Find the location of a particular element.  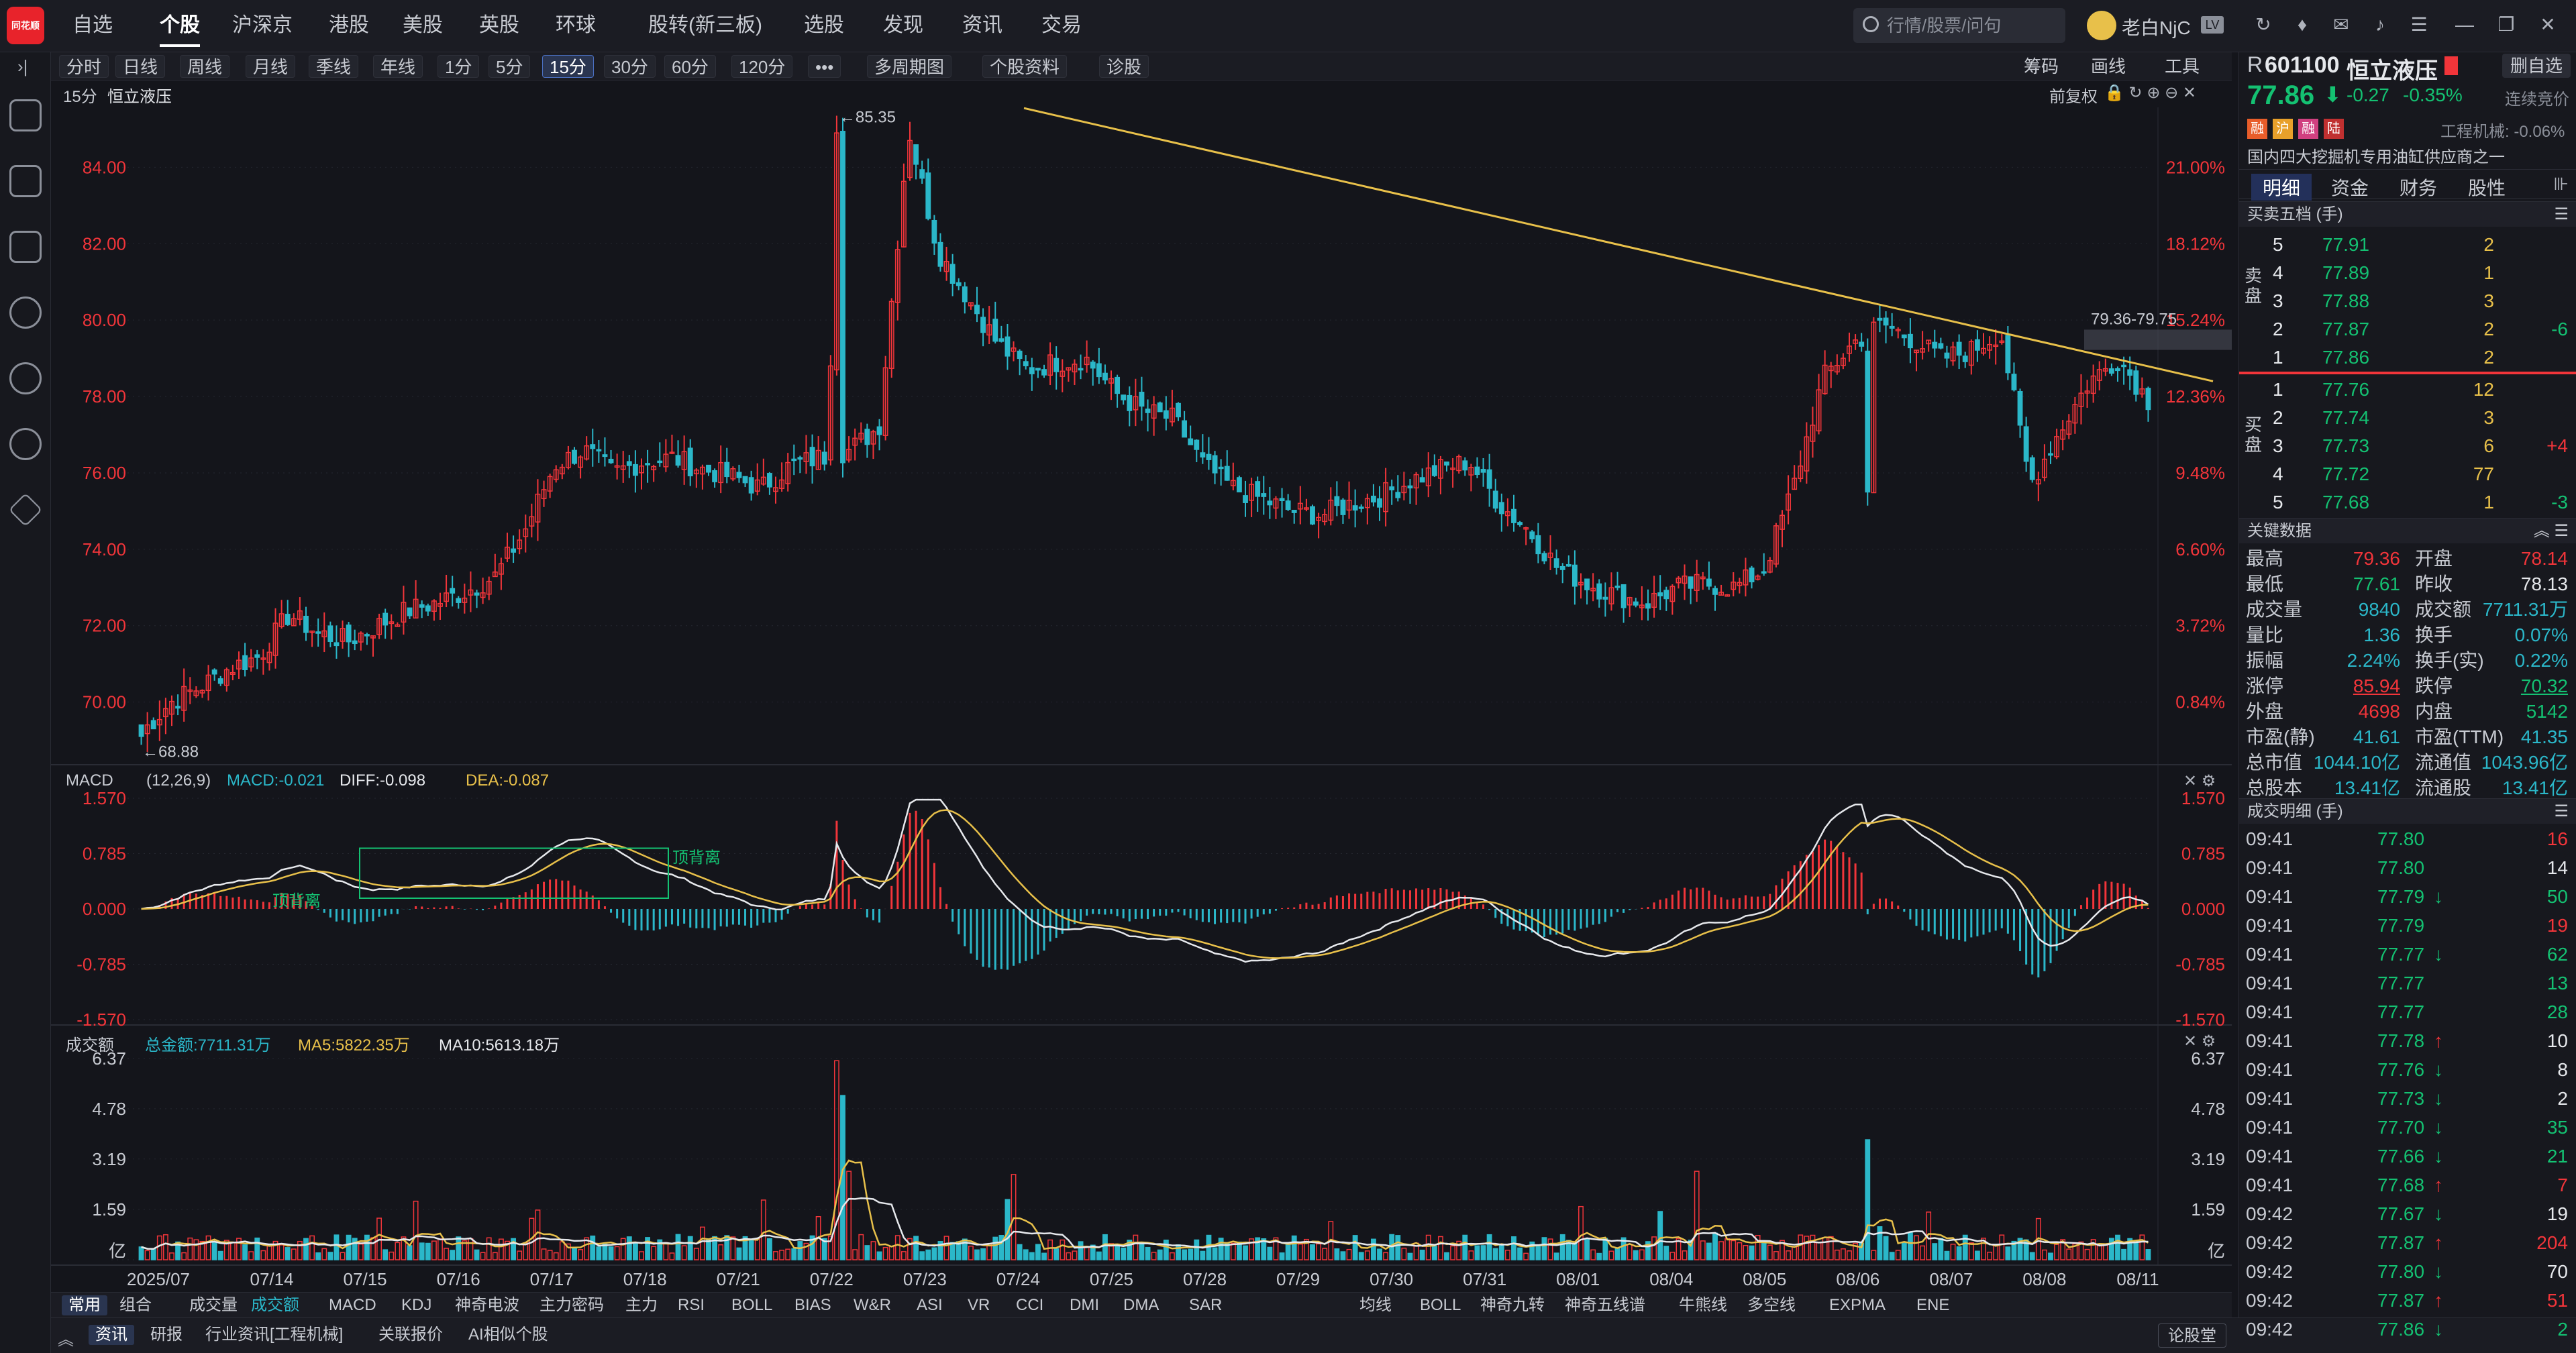

message-icon: ✉ is located at coordinates (2341, 24).